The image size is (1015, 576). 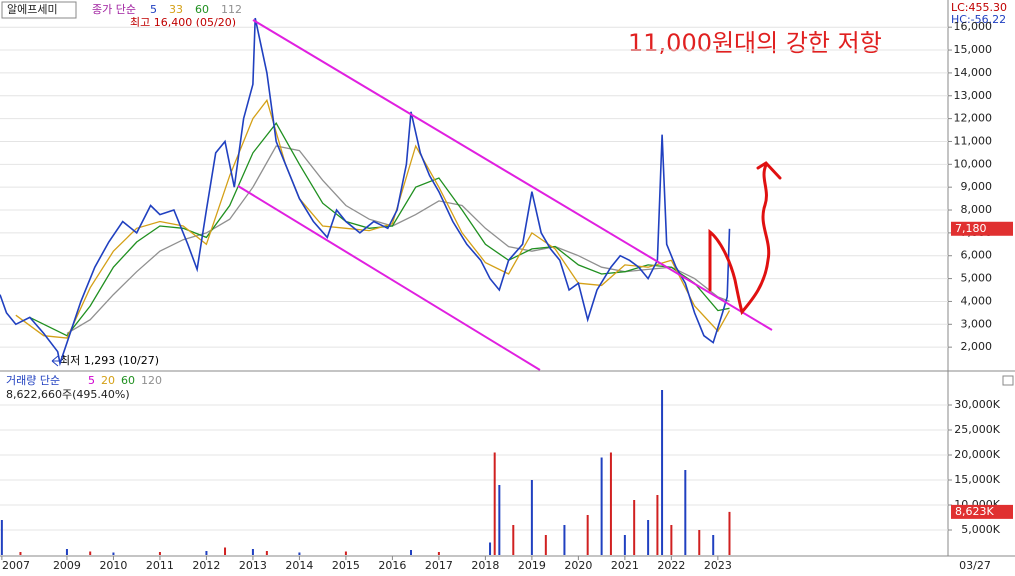 I want to click on legend-item: 112, so click(x=231, y=9).